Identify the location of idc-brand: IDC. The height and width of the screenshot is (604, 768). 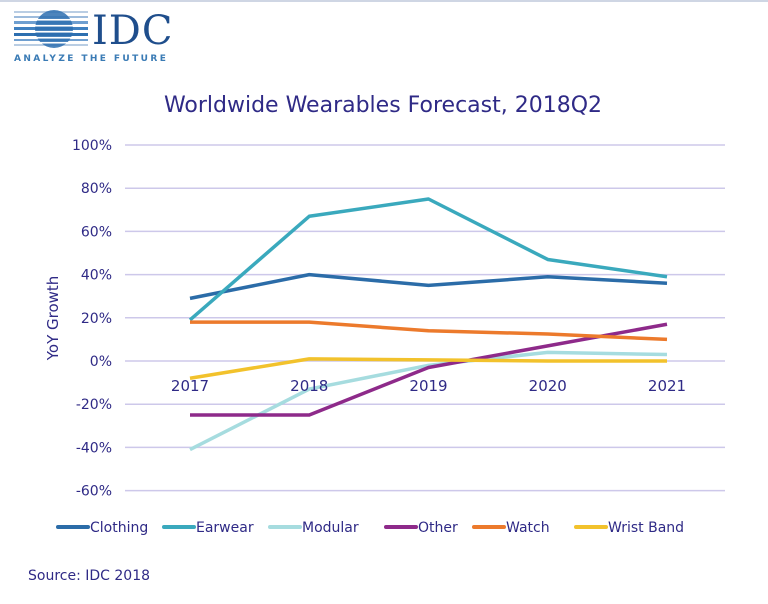
(133, 31).